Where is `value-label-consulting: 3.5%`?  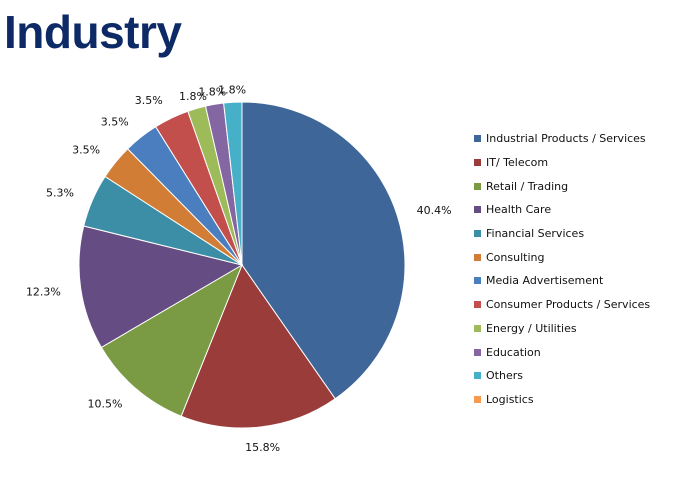
value-label-consulting: 3.5% is located at coordinates (86, 149).